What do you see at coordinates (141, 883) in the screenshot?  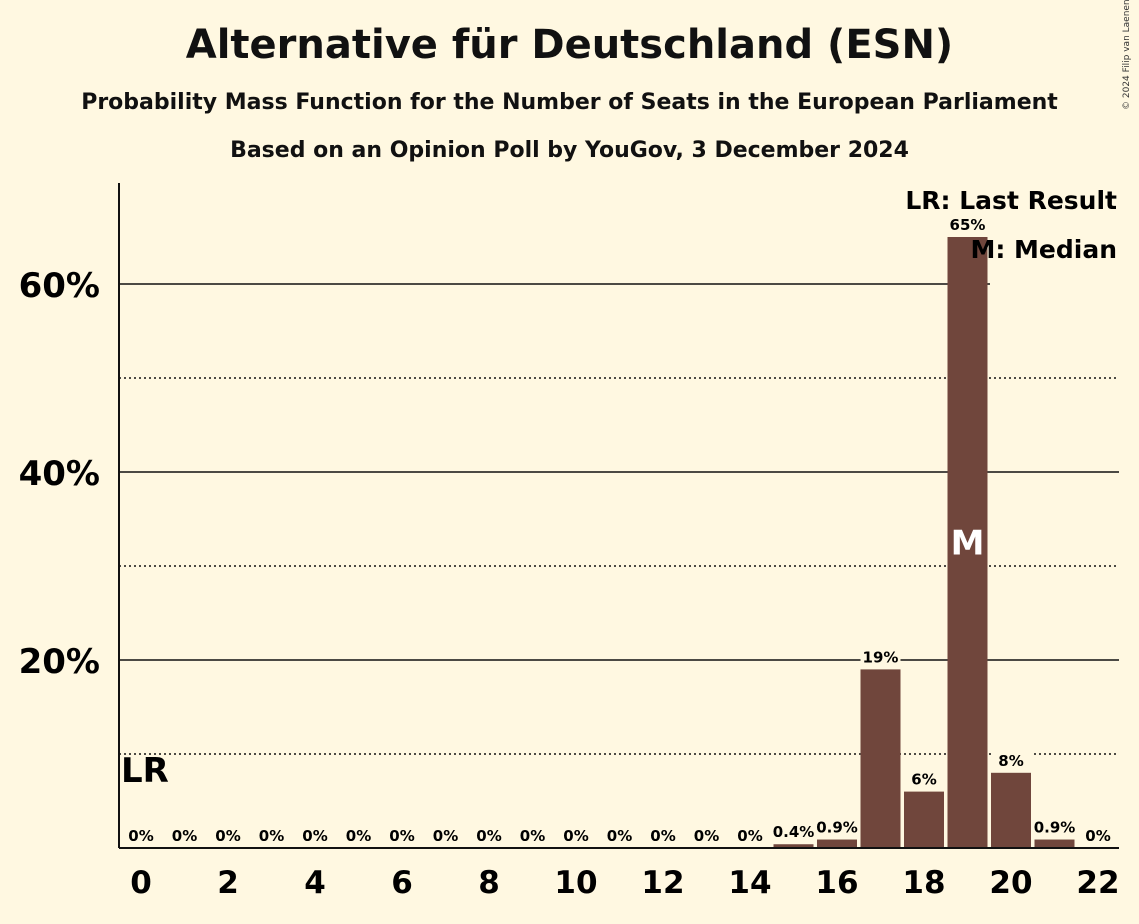 I see `x-tick-label: 0` at bounding box center [141, 883].